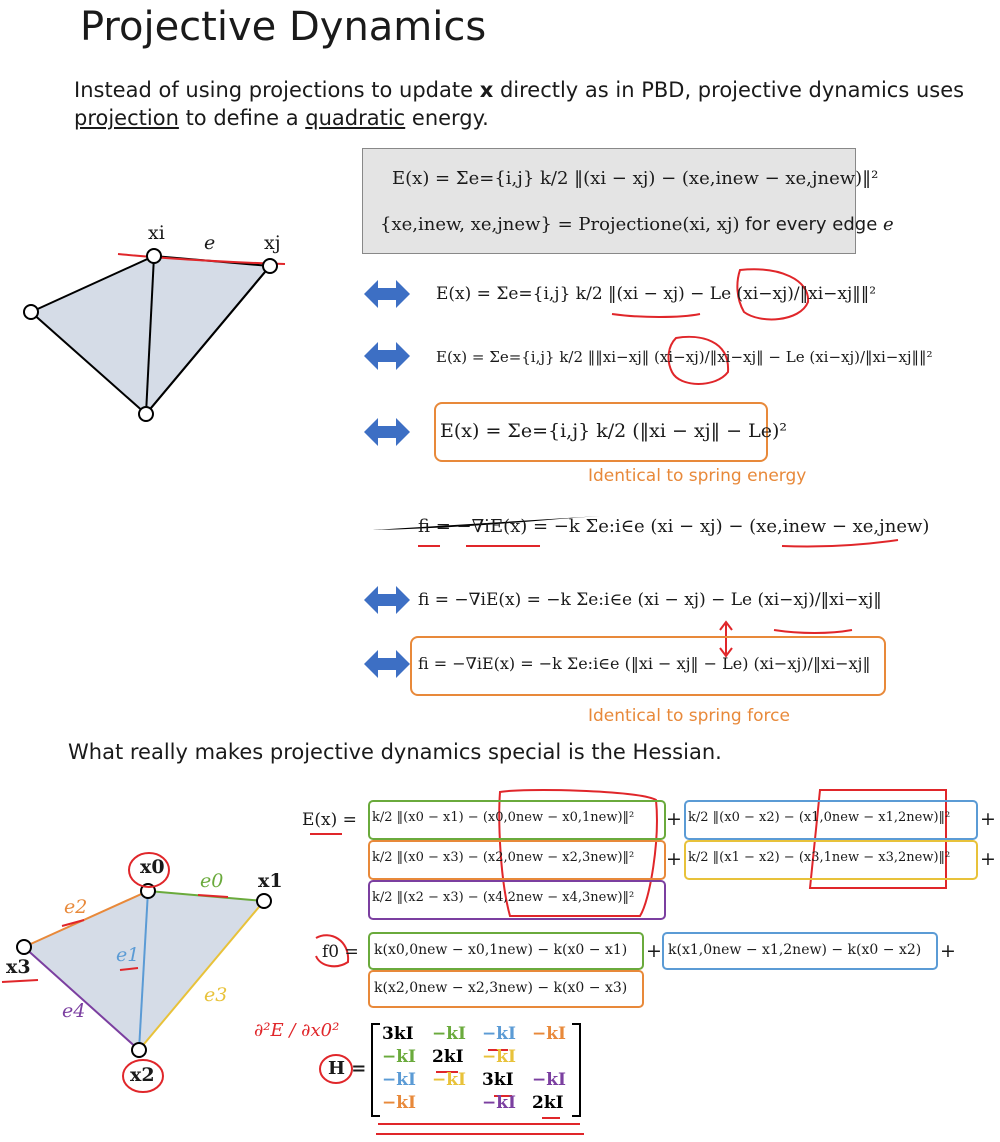 This screenshot has width=1000, height=1142. Describe the element at coordinates (272, 243) in the screenshot. I see `label-xj: xj` at that location.